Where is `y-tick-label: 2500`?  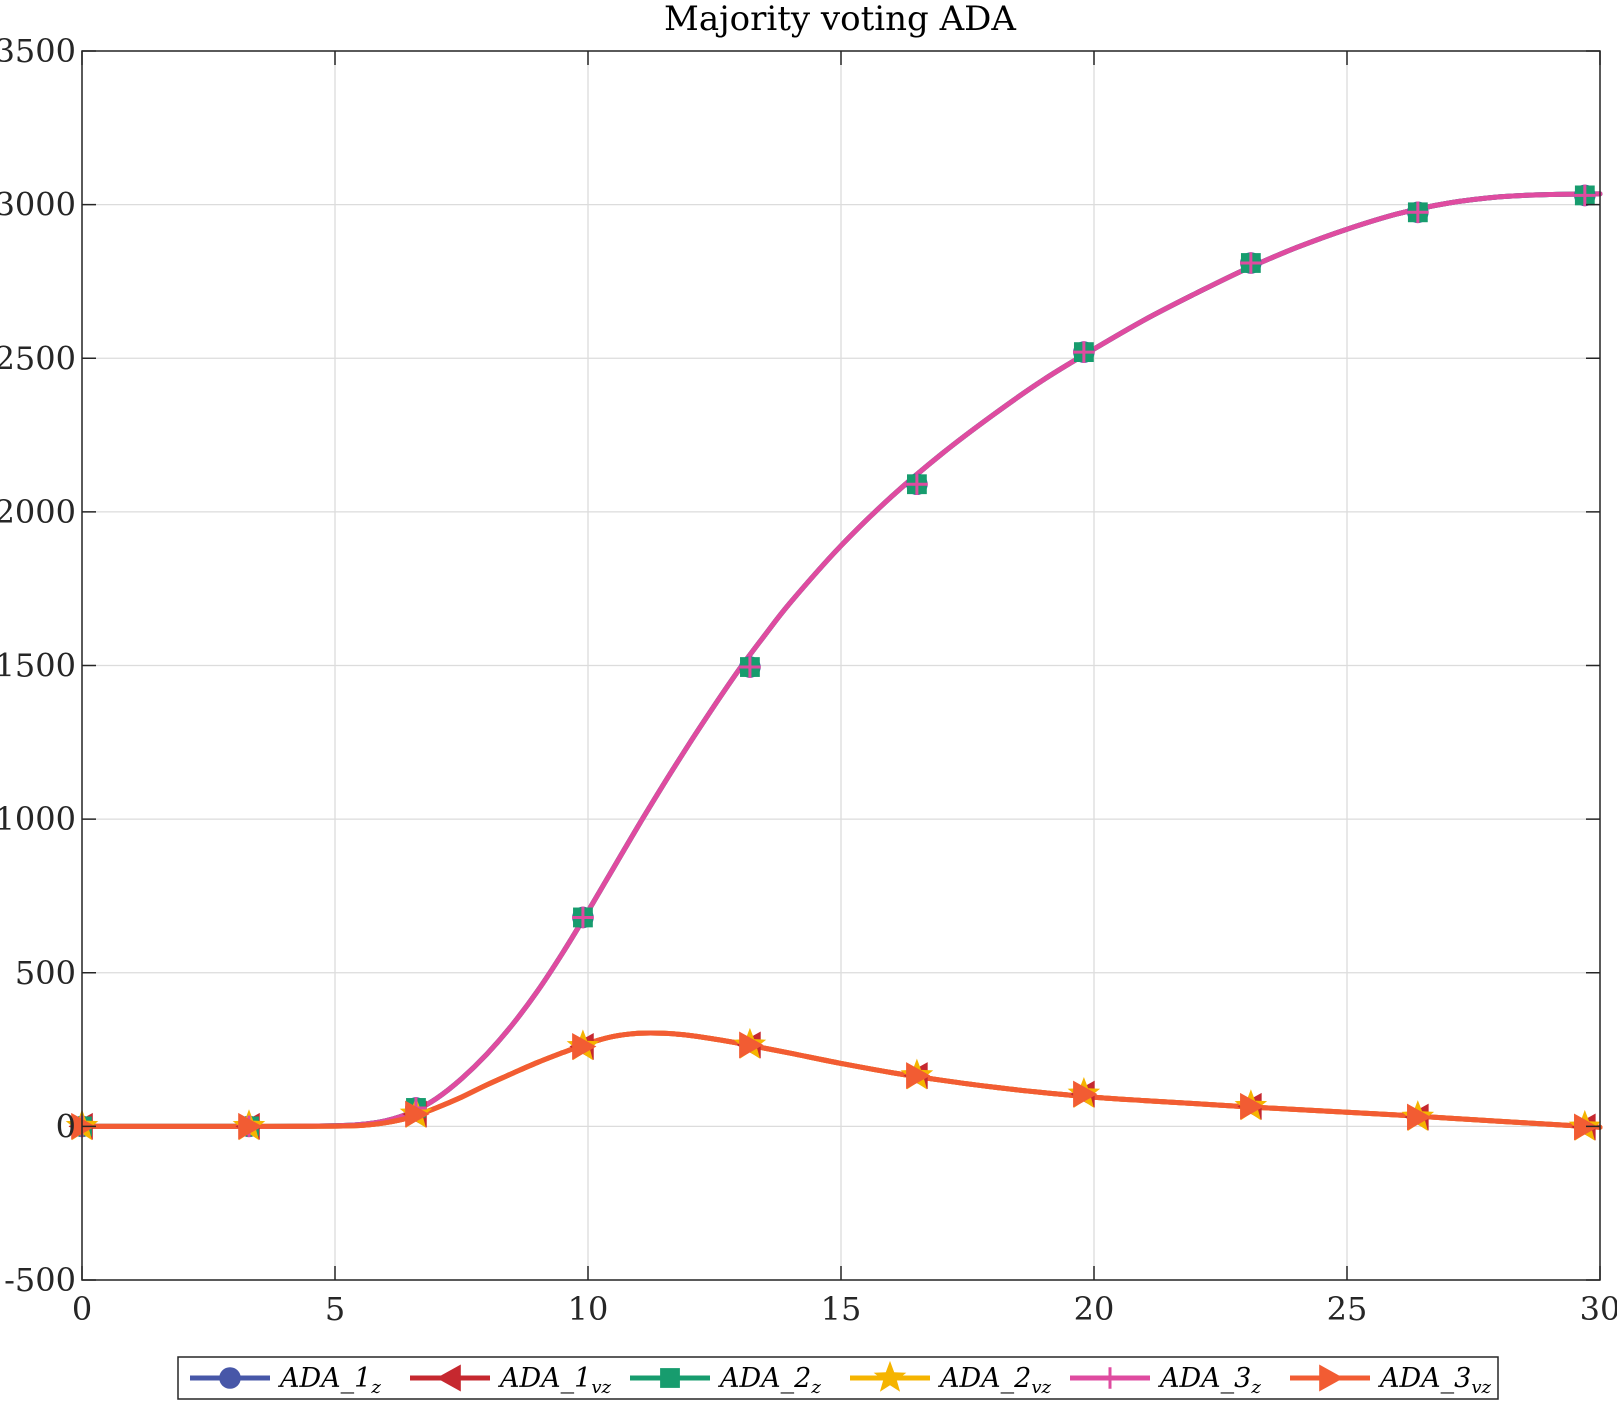 y-tick-label: 2500 is located at coordinates (38, 358).